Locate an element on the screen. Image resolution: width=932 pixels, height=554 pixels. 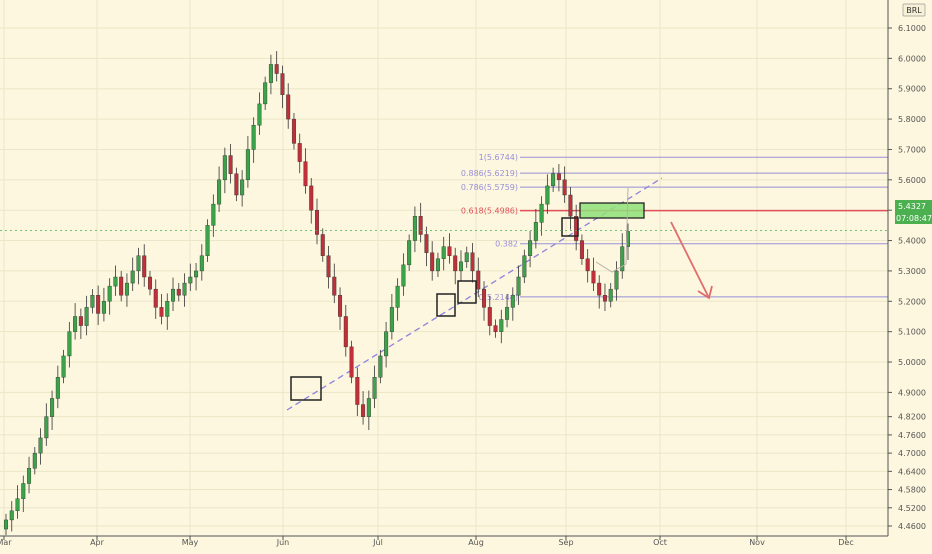
price-tag-countdown: 07:08:47 is located at coordinates (914, 218).